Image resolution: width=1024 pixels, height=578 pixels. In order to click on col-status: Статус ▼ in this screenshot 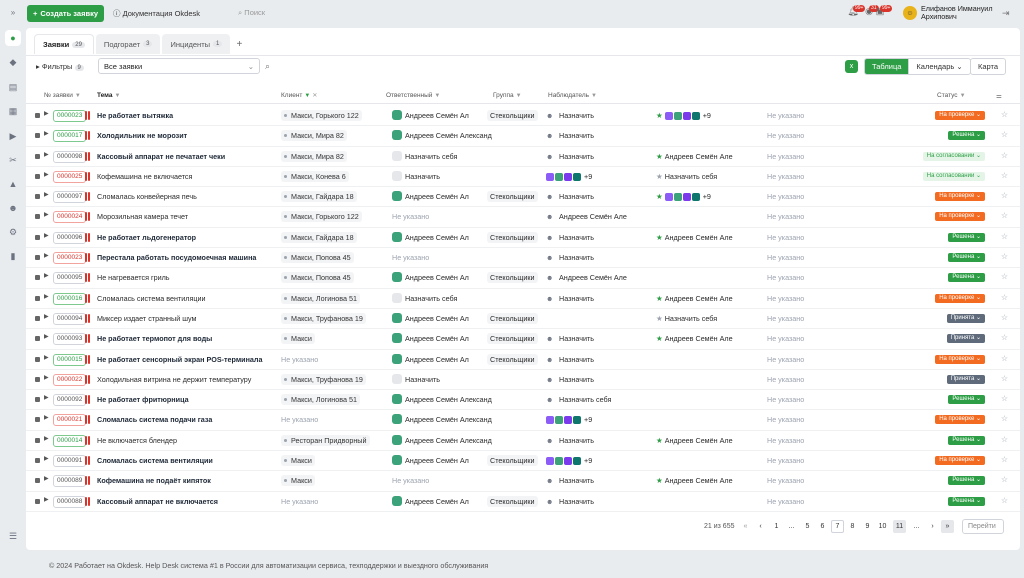, I will do `click(951, 95)`.